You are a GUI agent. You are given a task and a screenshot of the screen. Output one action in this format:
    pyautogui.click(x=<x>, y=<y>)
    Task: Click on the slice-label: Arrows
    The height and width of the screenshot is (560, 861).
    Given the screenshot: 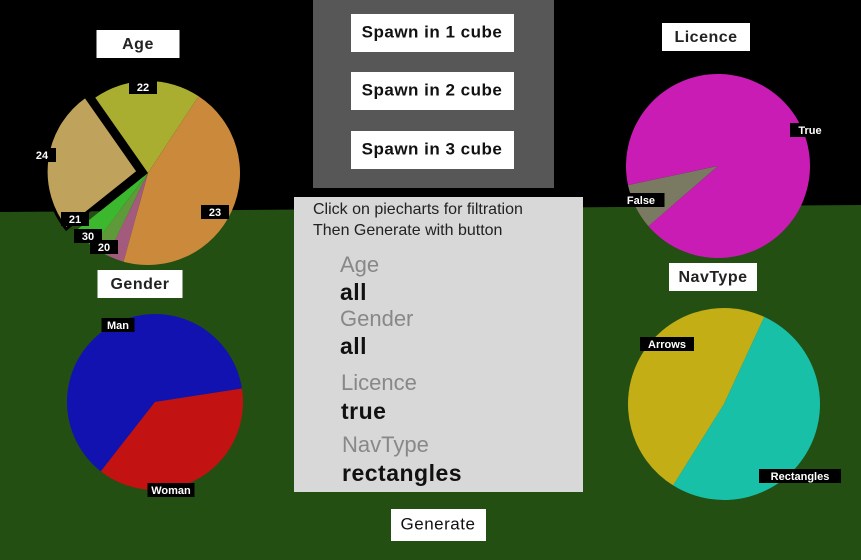 What is the action you would take?
    pyautogui.click(x=667, y=345)
    